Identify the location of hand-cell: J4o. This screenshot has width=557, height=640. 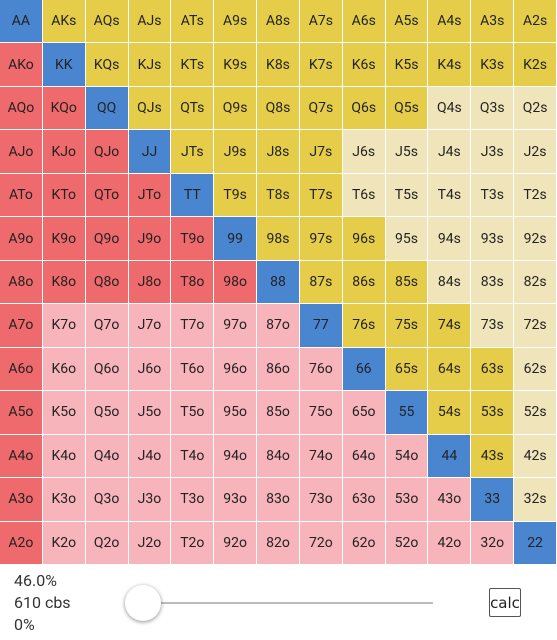
(150, 456).